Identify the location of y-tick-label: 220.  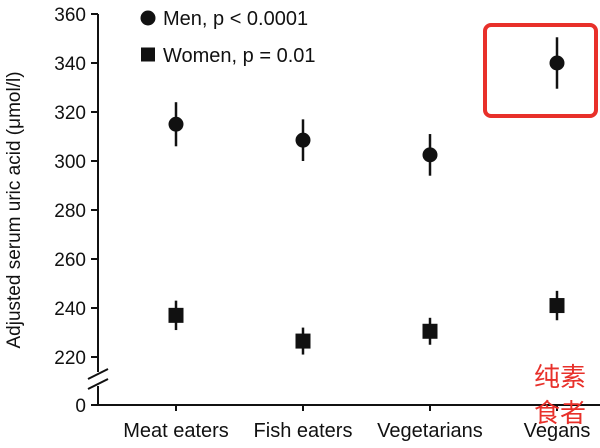
(70, 358).